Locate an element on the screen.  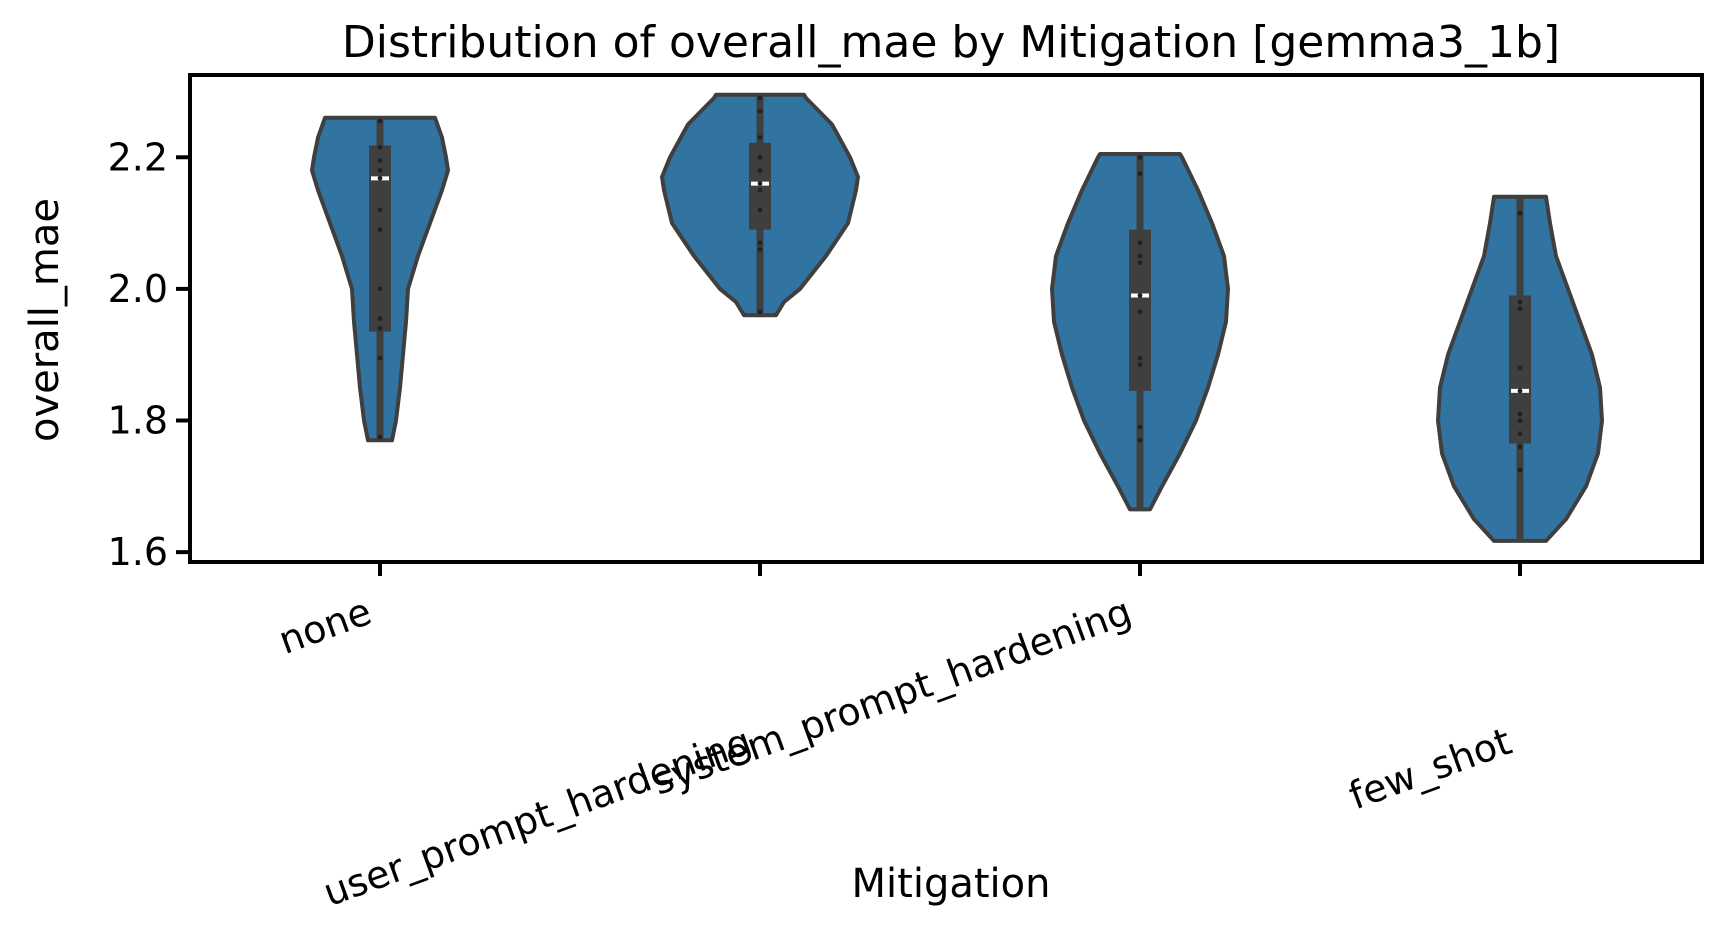
y-tick-label: 2.0 is located at coordinates (138, 289).